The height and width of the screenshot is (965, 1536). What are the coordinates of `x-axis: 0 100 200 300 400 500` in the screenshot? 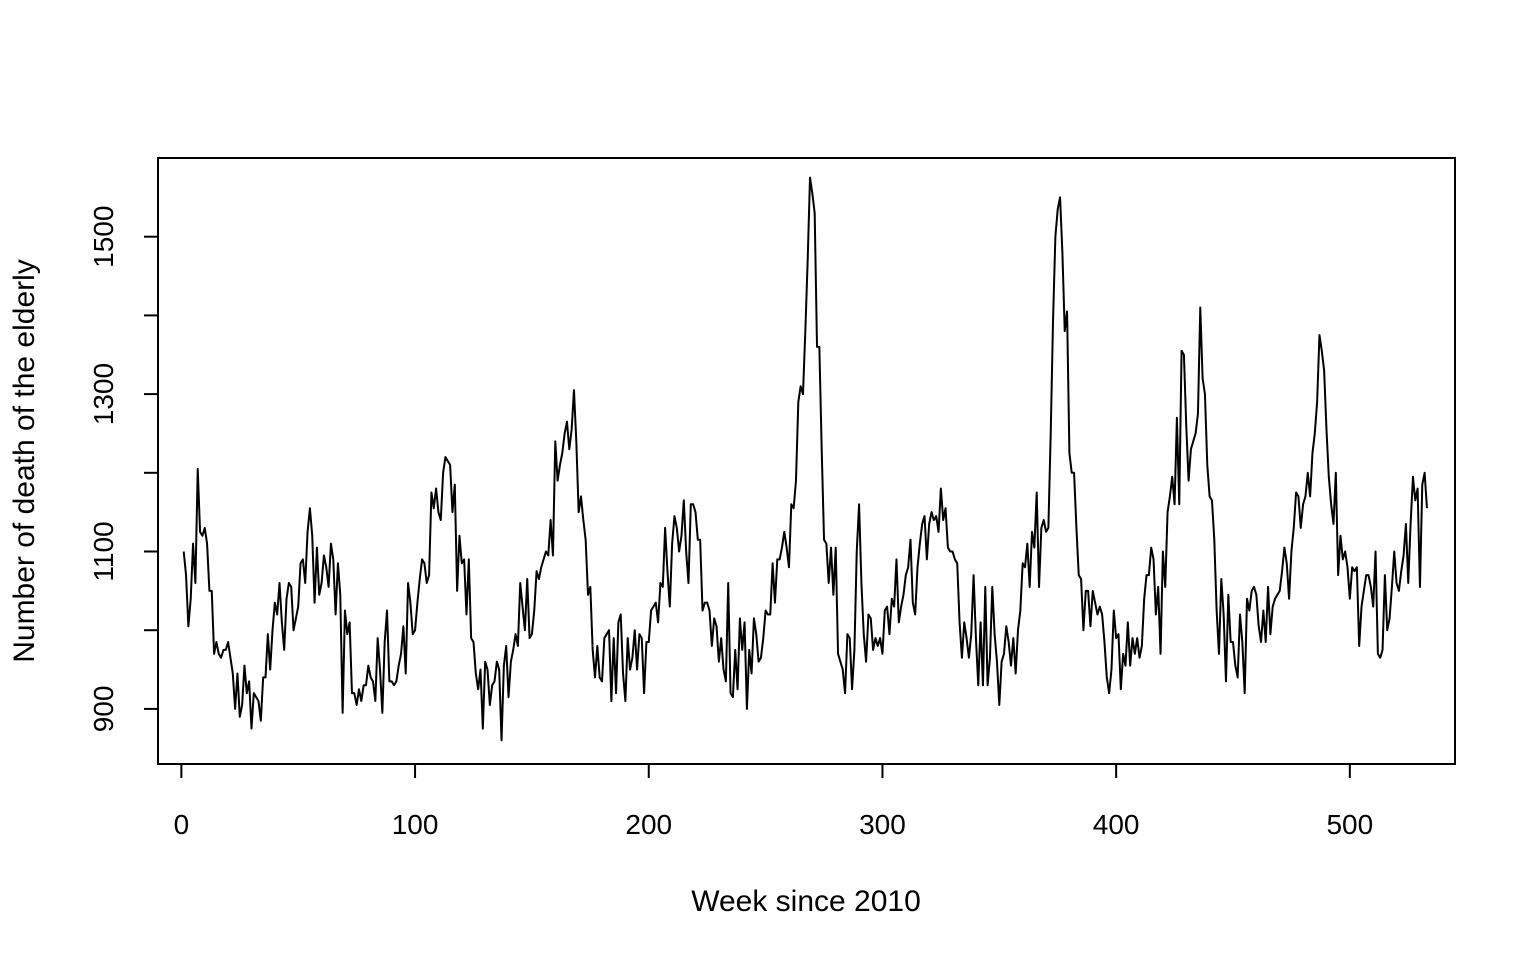 It's located at (773, 801).